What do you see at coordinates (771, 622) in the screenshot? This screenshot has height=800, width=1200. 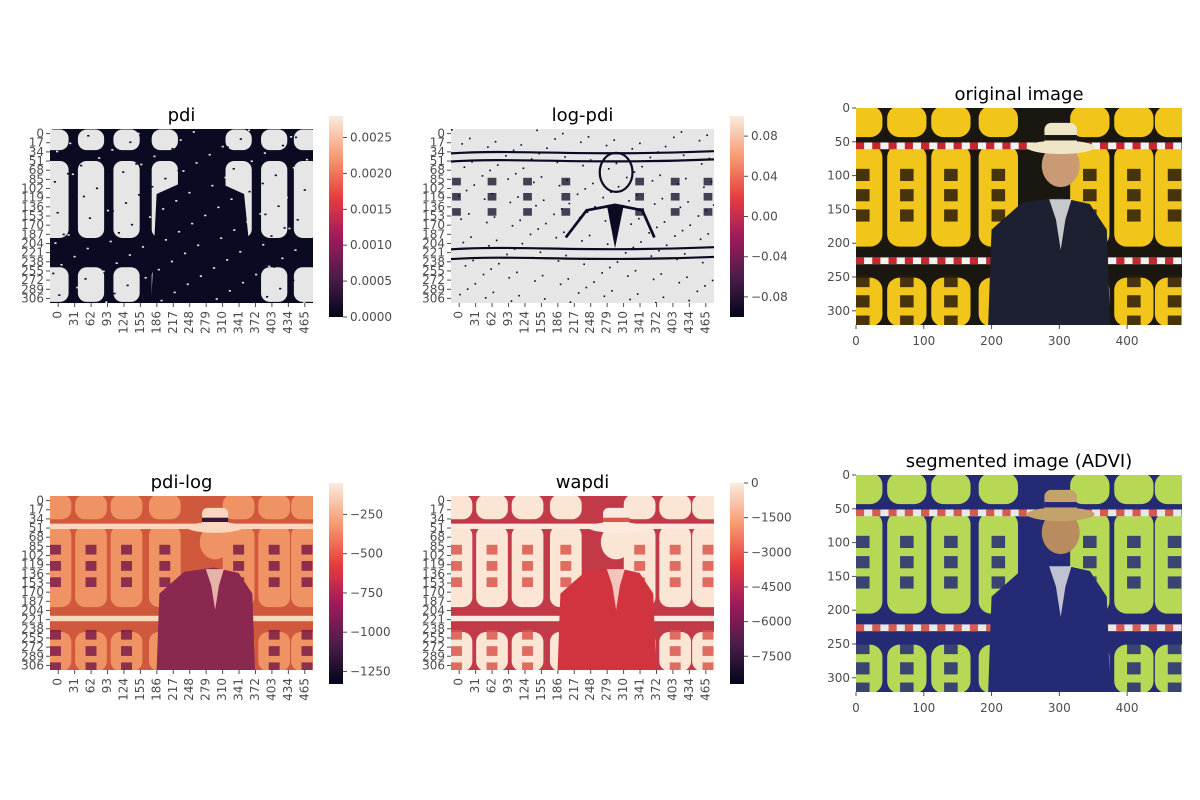 I see `colorbar-tick-label: −6000` at bounding box center [771, 622].